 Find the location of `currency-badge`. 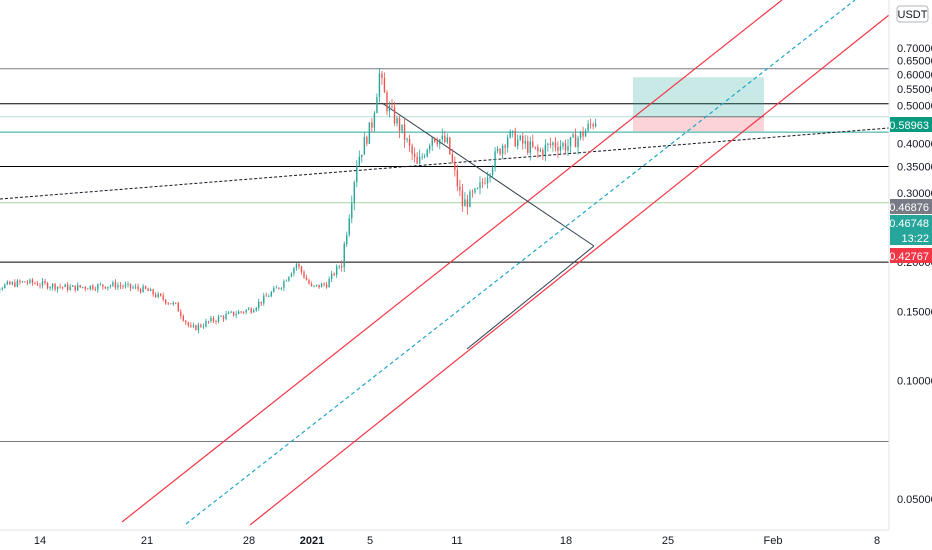

currency-badge is located at coordinates (912, 14).